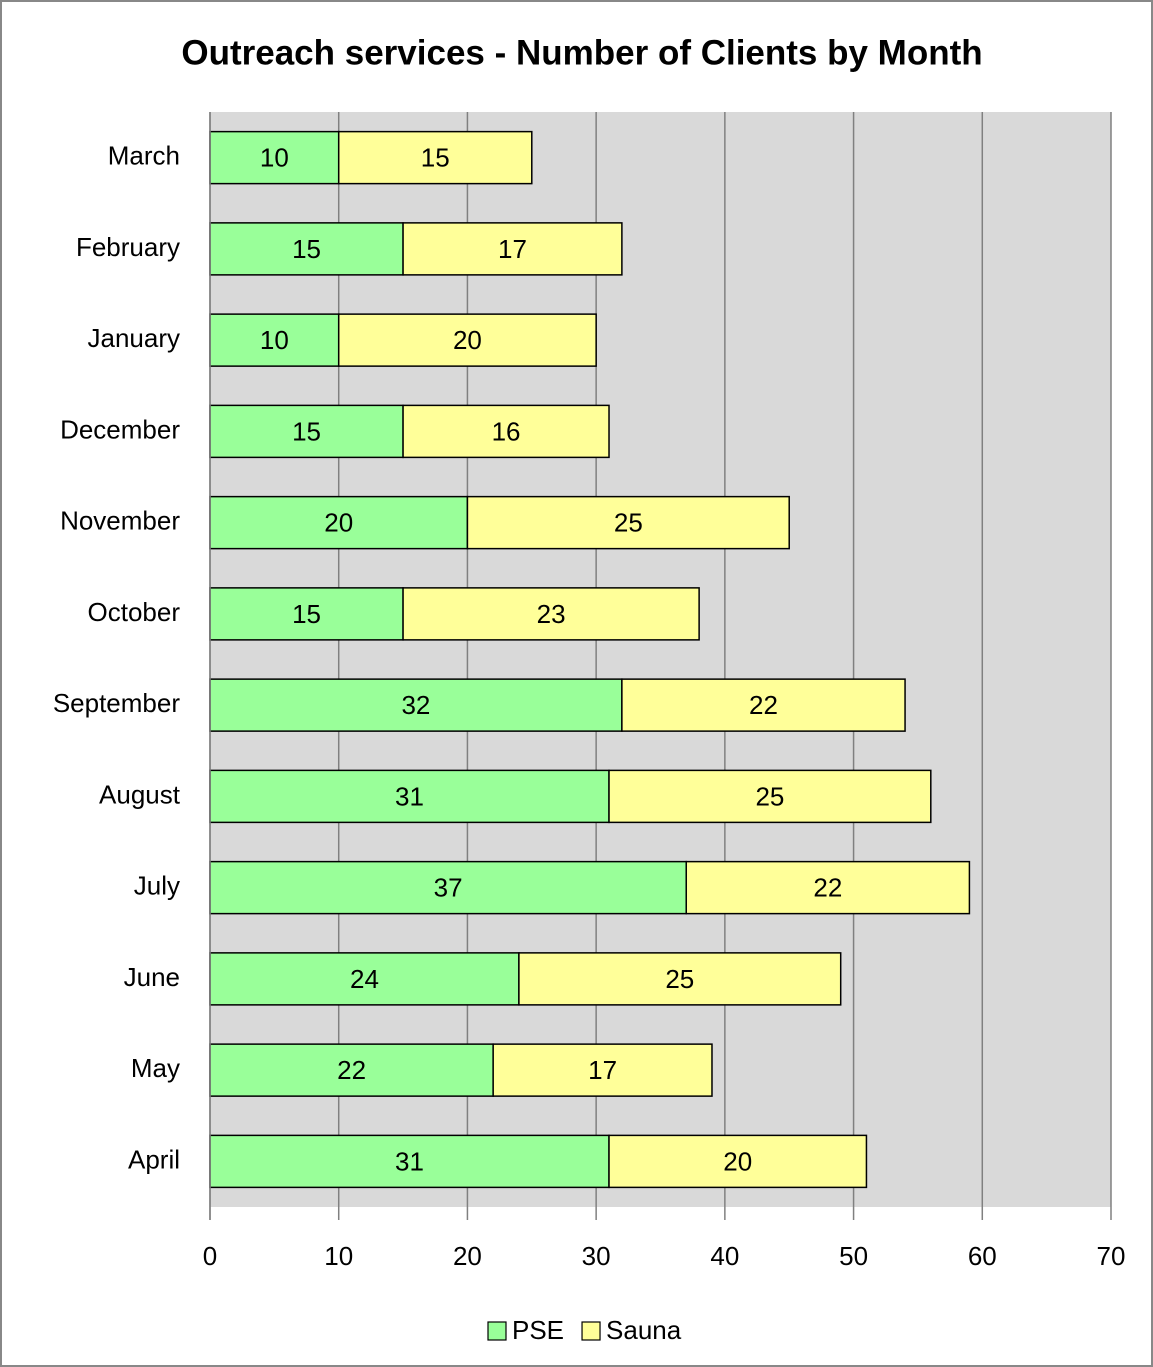 Image resolution: width=1153 pixels, height=1367 pixels. I want to click on x-tick-label: 60, so click(982, 1256).